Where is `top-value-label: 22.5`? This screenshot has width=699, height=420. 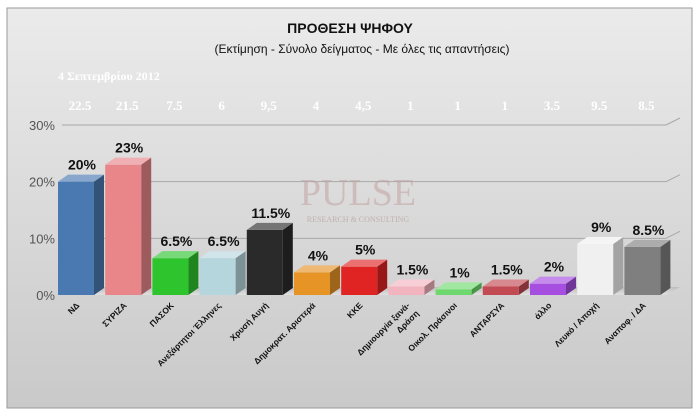 top-value-label: 22.5 is located at coordinates (80, 105).